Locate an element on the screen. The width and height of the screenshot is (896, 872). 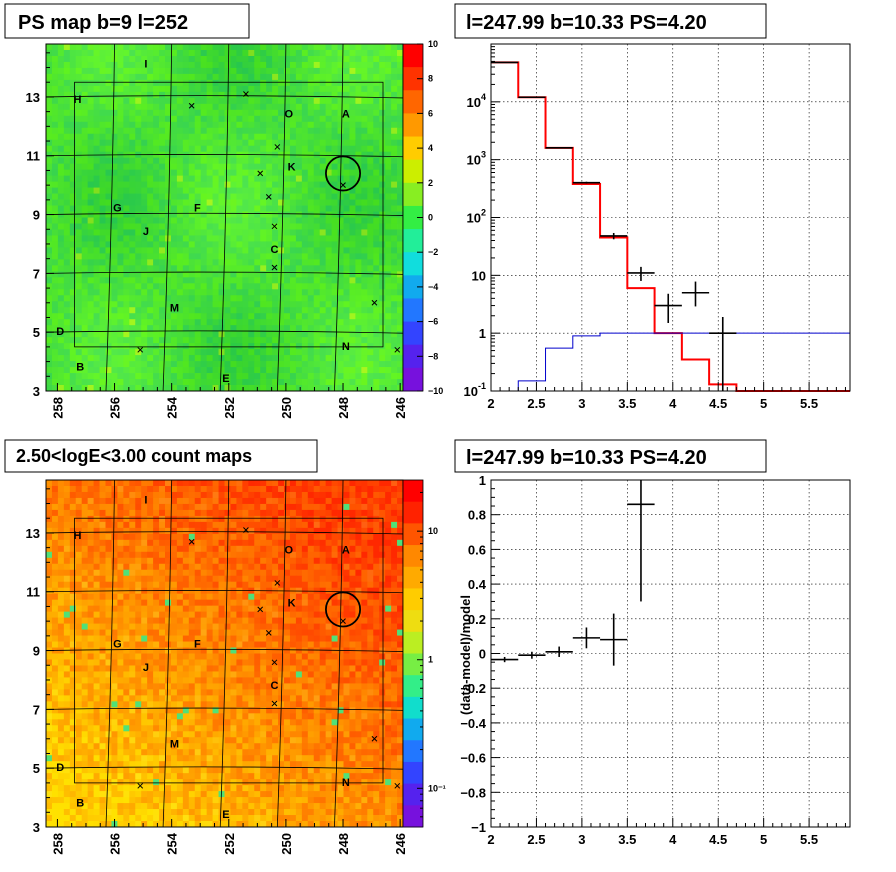
longitude-grid-line is located at coordinates (110, 217).